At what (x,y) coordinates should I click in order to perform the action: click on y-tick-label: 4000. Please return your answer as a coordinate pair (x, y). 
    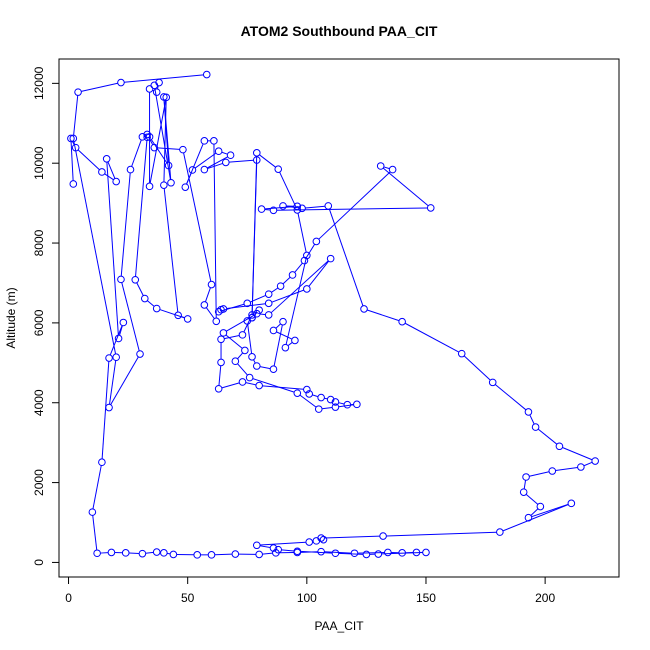
    Looking at the image, I should click on (39, 402).